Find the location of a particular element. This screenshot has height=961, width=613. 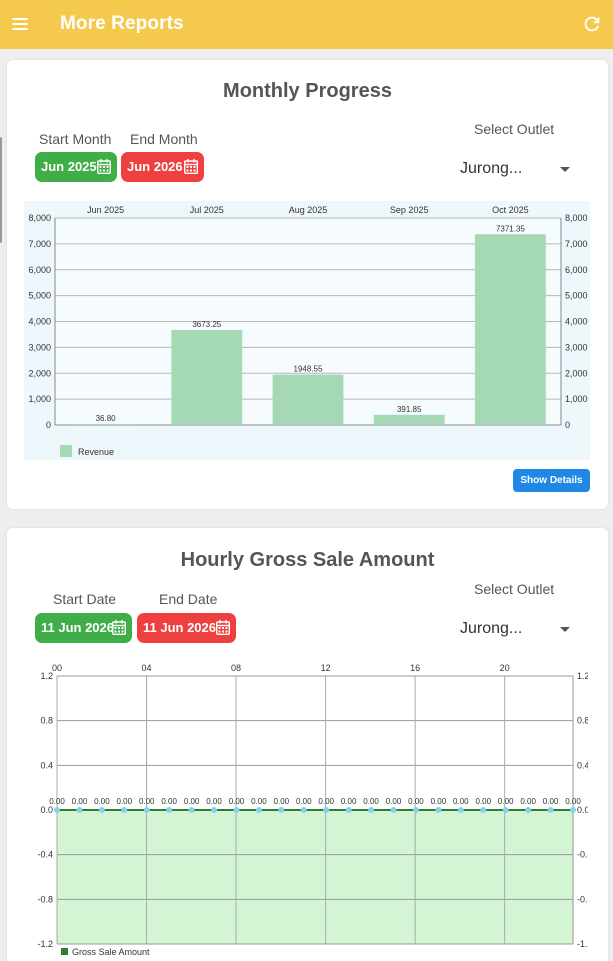

end-date-value: 11 Jun 2026 is located at coordinates (179, 627).